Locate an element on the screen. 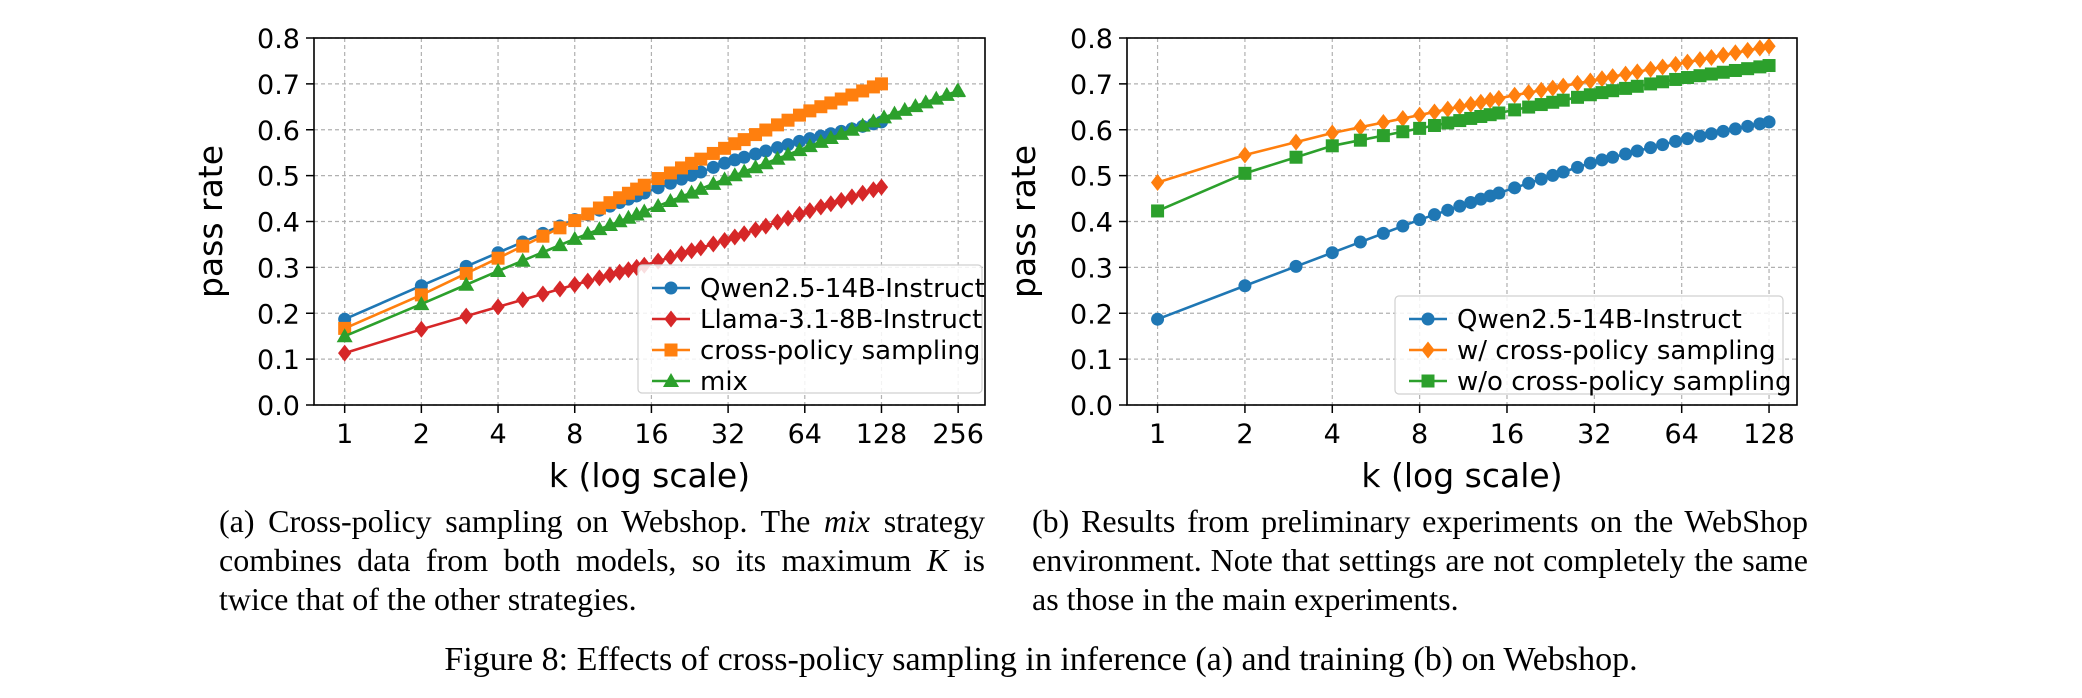  x-tick-label: 16 is located at coordinates (1507, 434).